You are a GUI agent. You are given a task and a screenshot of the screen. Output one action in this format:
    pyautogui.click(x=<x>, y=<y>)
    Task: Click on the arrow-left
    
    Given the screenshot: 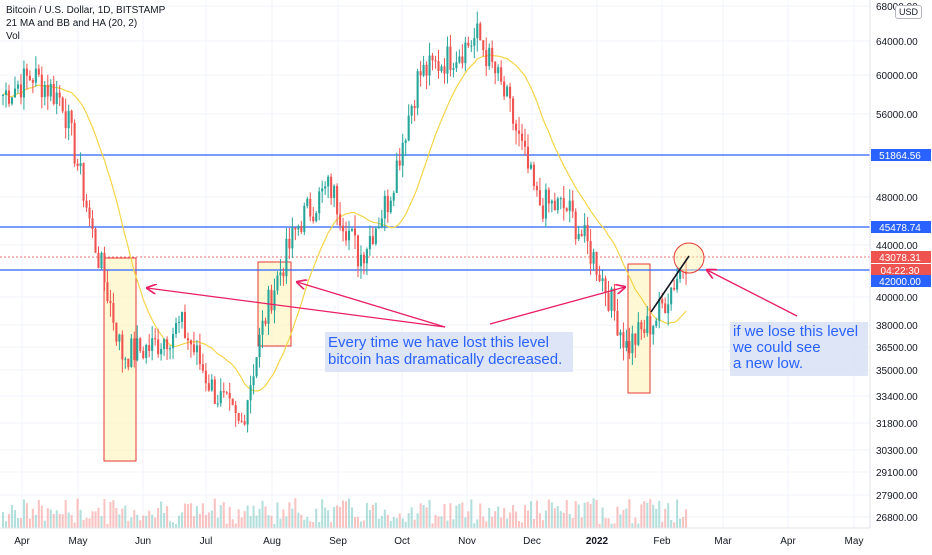 What is the action you would take?
    pyautogui.click(x=296, y=308)
    